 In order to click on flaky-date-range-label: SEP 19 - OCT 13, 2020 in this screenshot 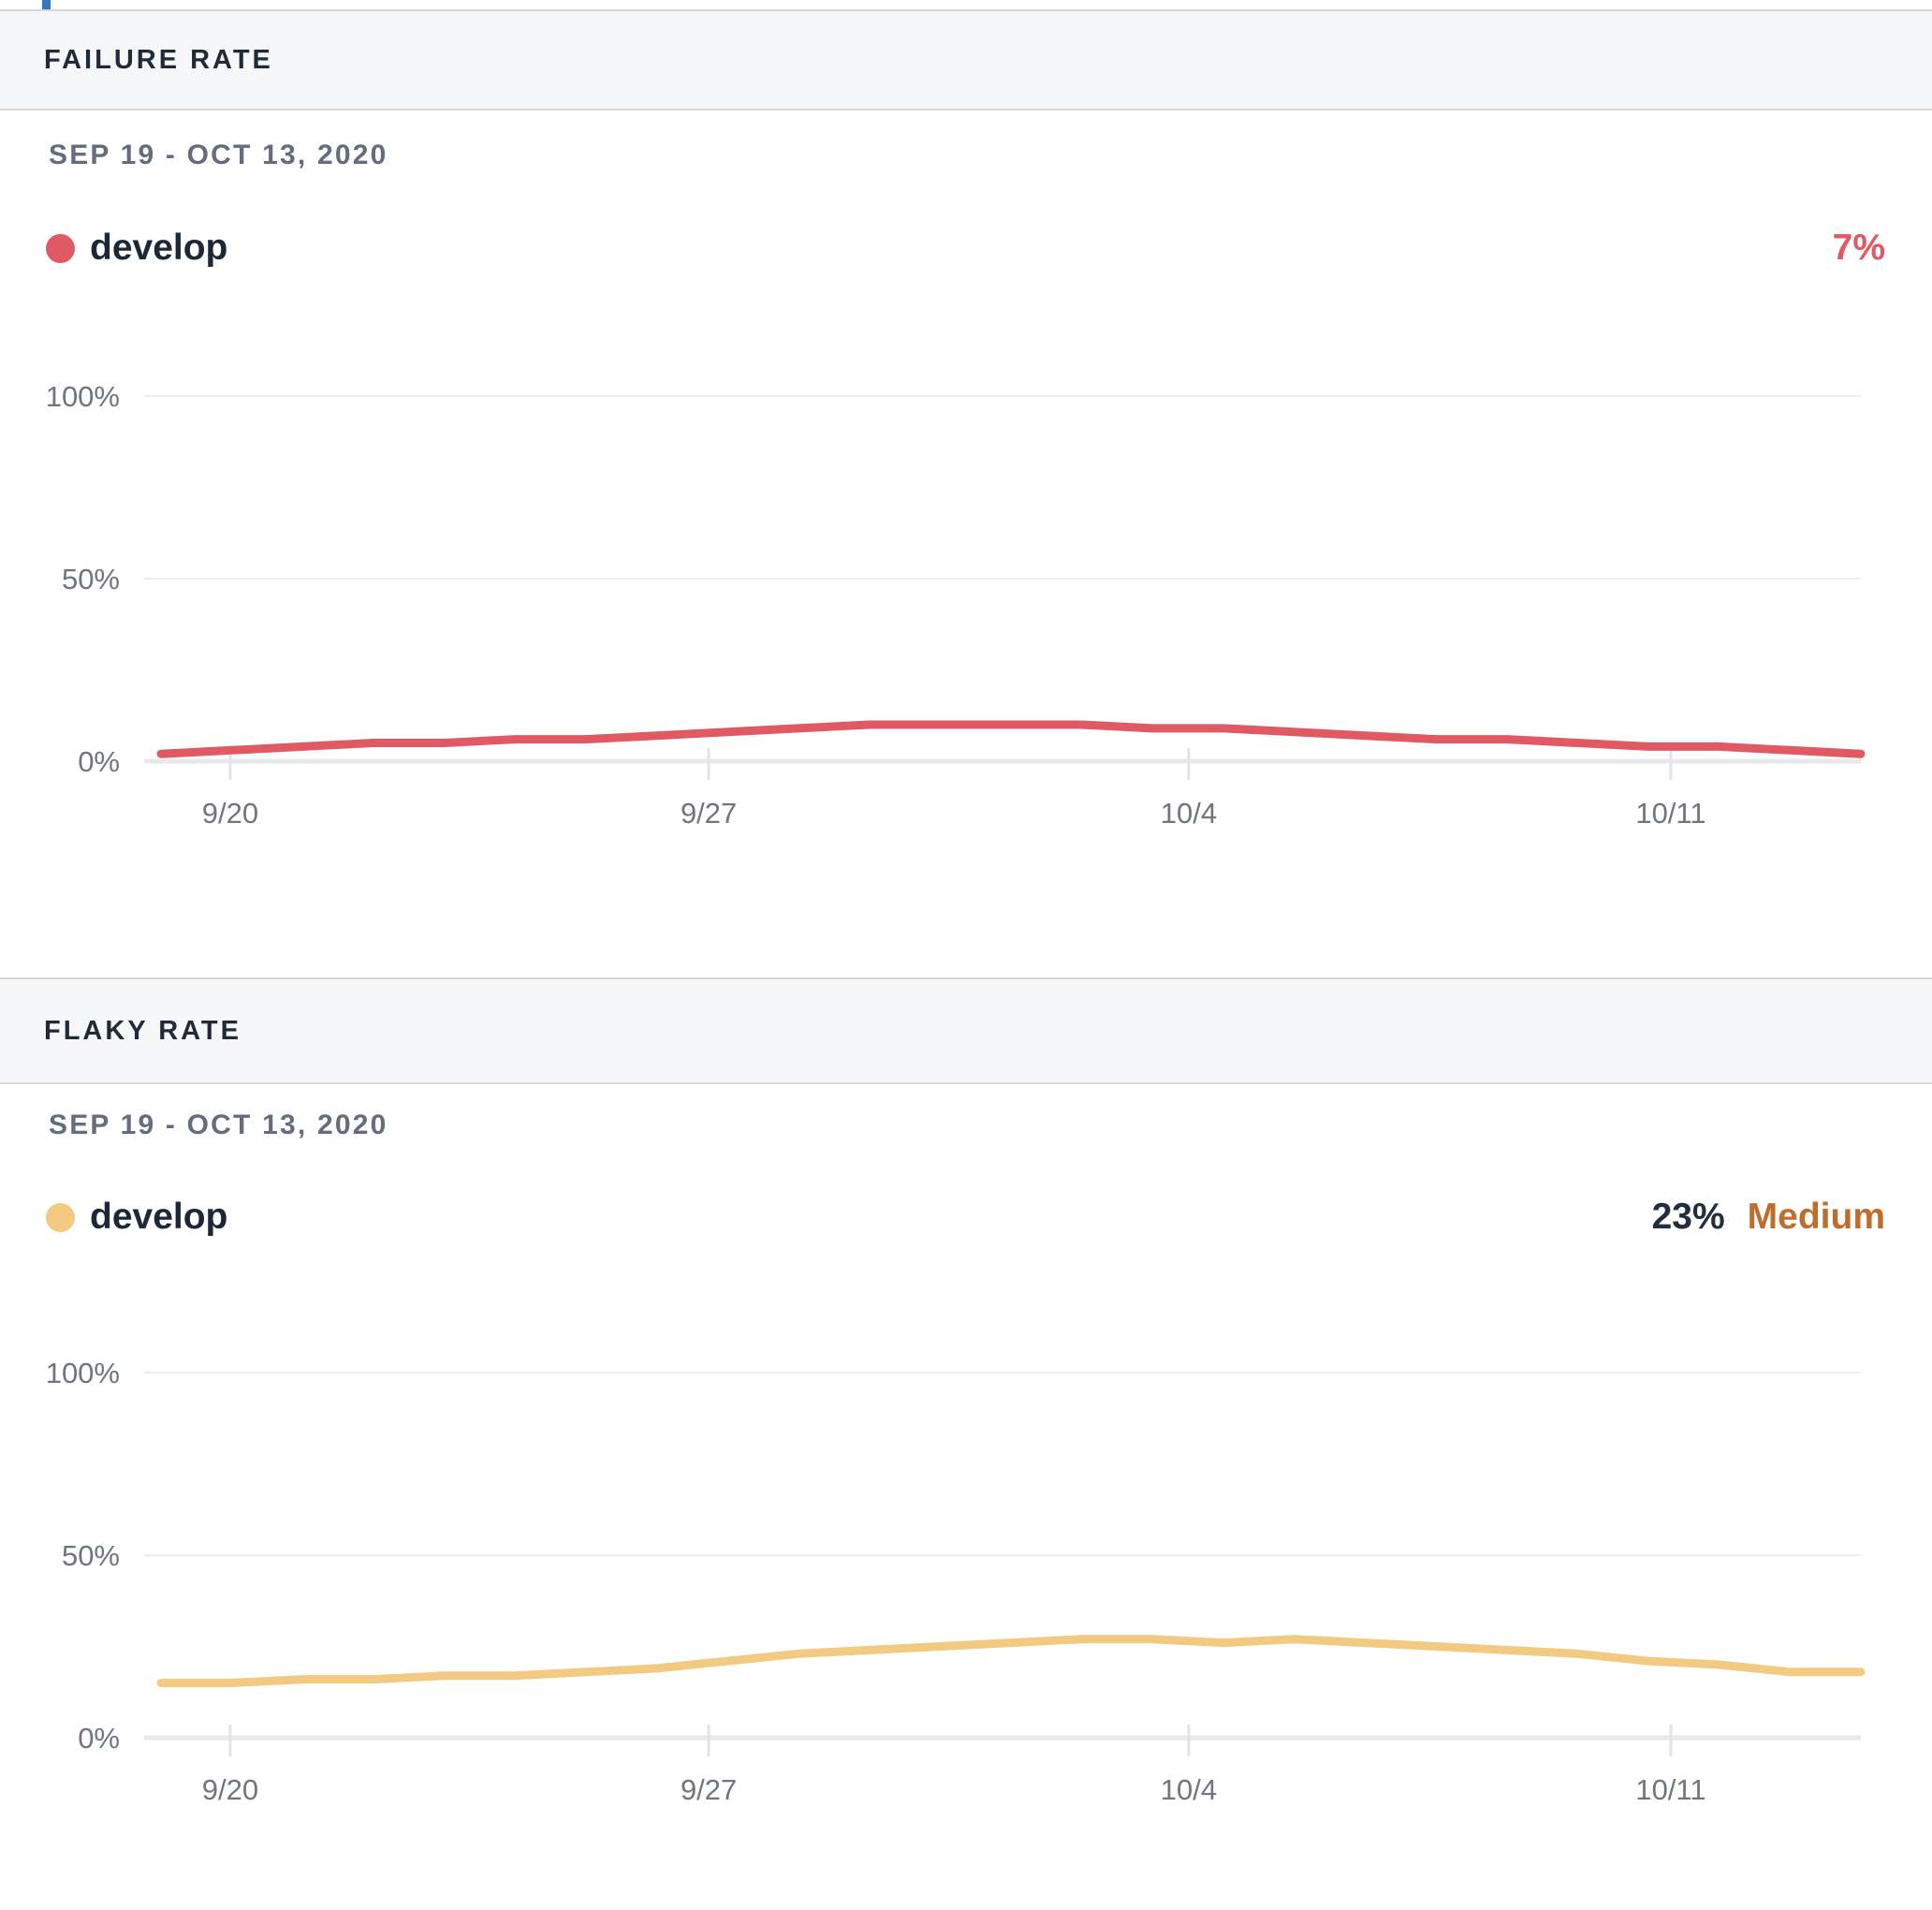, I will do `click(219, 1124)`.